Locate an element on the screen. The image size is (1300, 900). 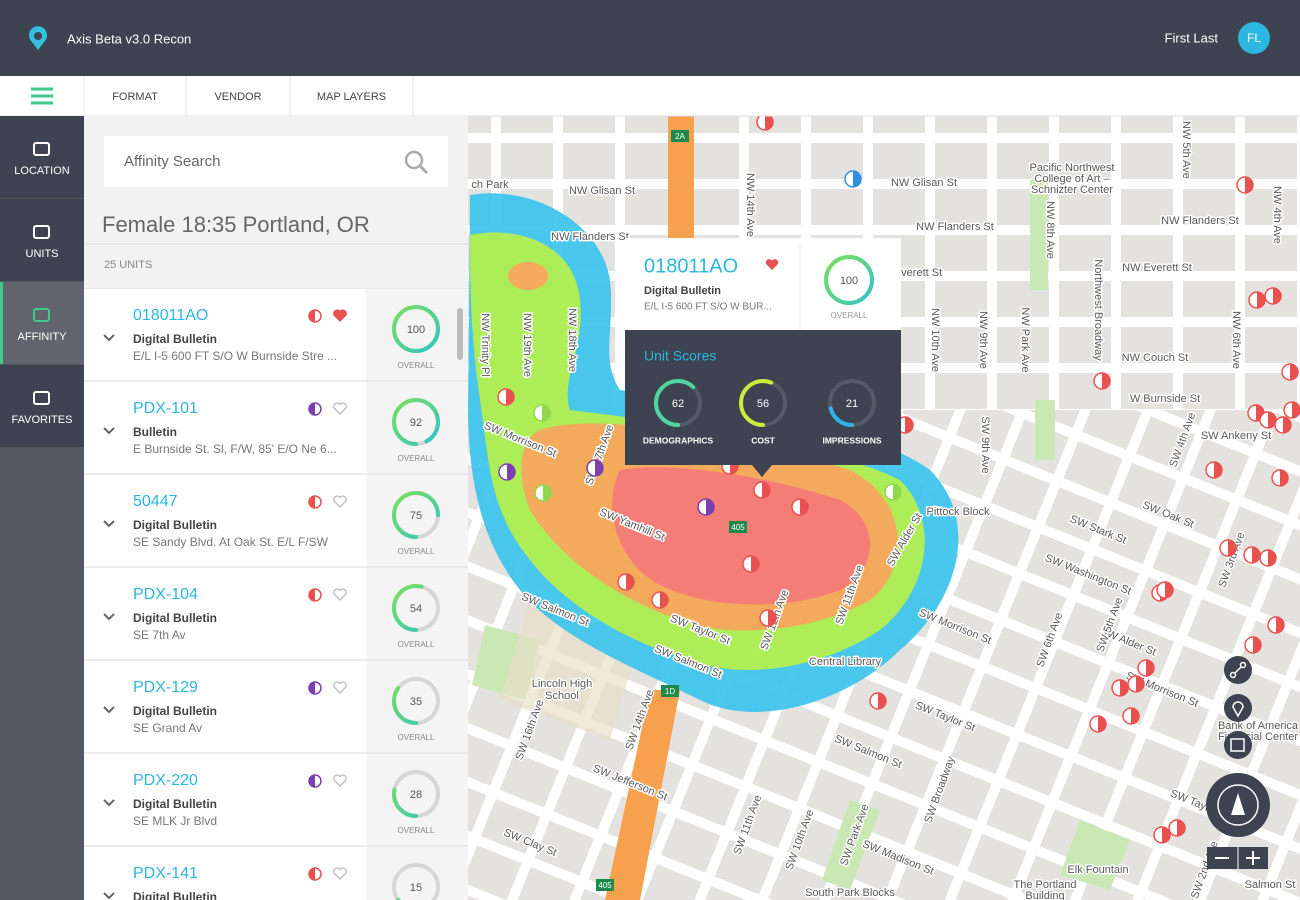
menu-button is located at coordinates (42, 96).